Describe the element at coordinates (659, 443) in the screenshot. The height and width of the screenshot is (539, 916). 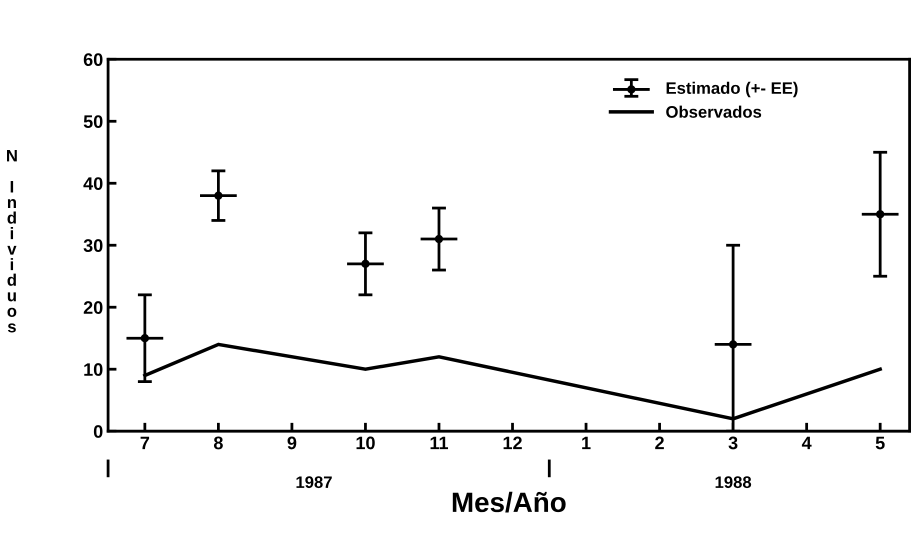
I see `x-tick-label: 2` at that location.